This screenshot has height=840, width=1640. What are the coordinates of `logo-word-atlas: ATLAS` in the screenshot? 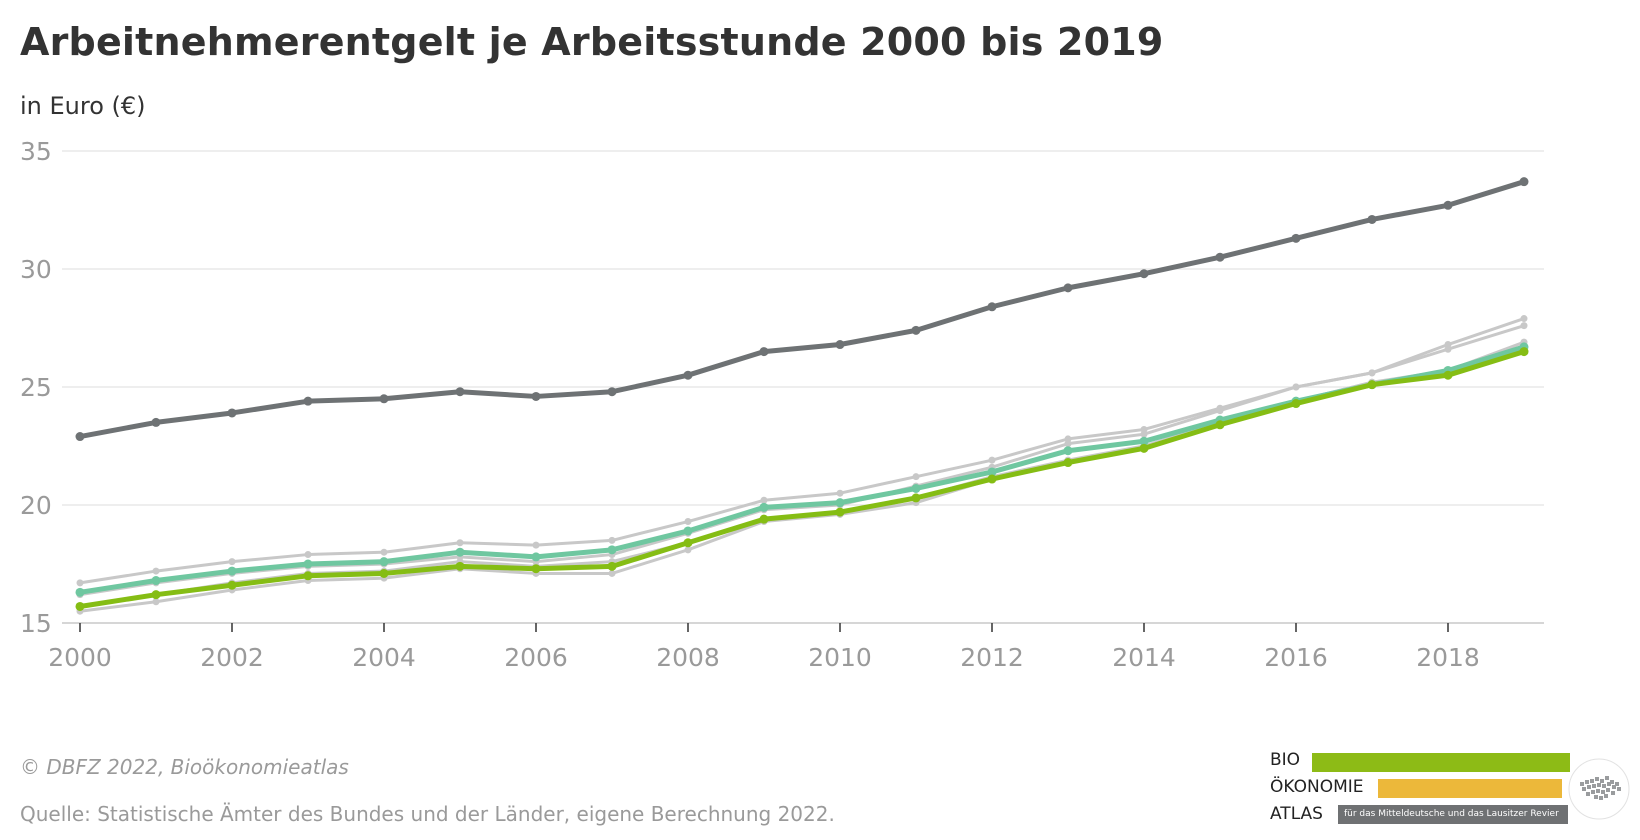 It's located at (1296, 814).